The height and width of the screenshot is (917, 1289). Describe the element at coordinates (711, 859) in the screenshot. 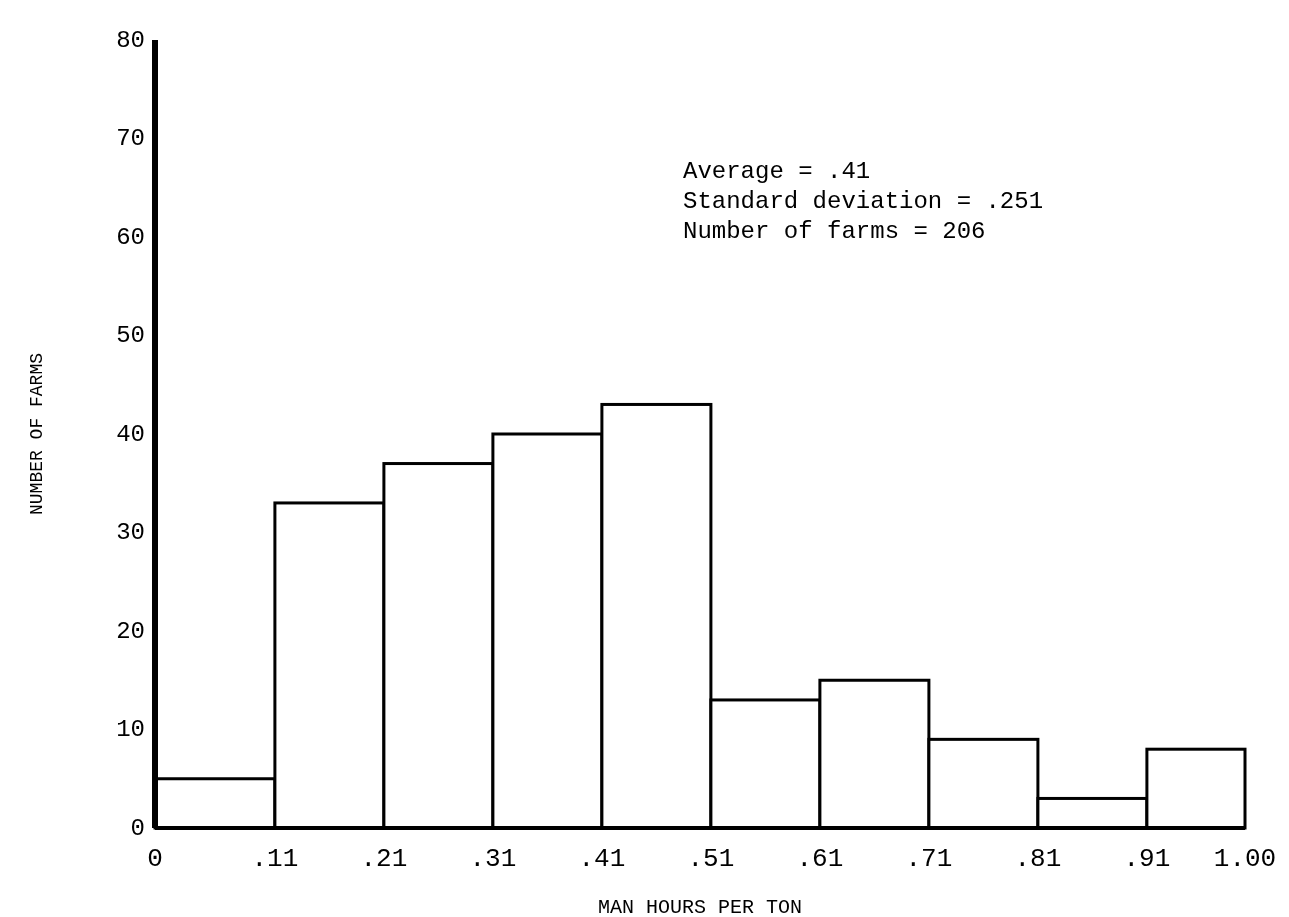

I see `x-tick-label: .51` at that location.